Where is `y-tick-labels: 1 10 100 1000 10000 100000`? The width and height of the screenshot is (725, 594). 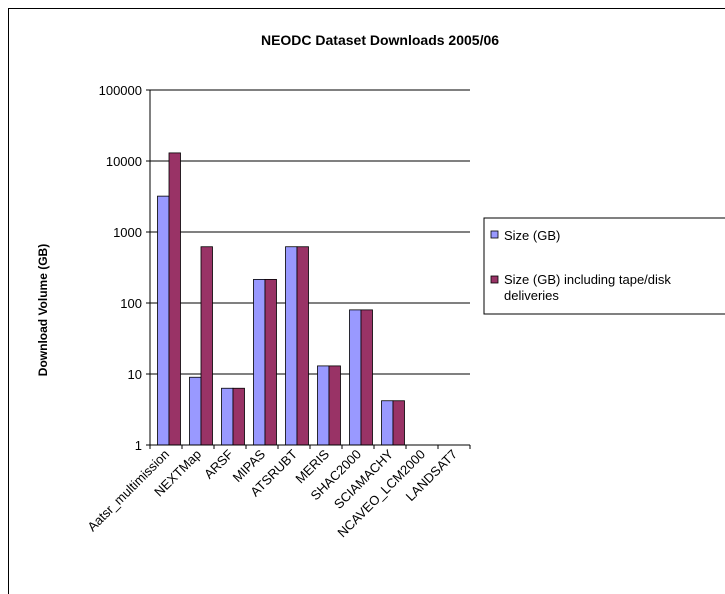 y-tick-labels: 1 10 100 1000 10000 100000 is located at coordinates (120, 268).